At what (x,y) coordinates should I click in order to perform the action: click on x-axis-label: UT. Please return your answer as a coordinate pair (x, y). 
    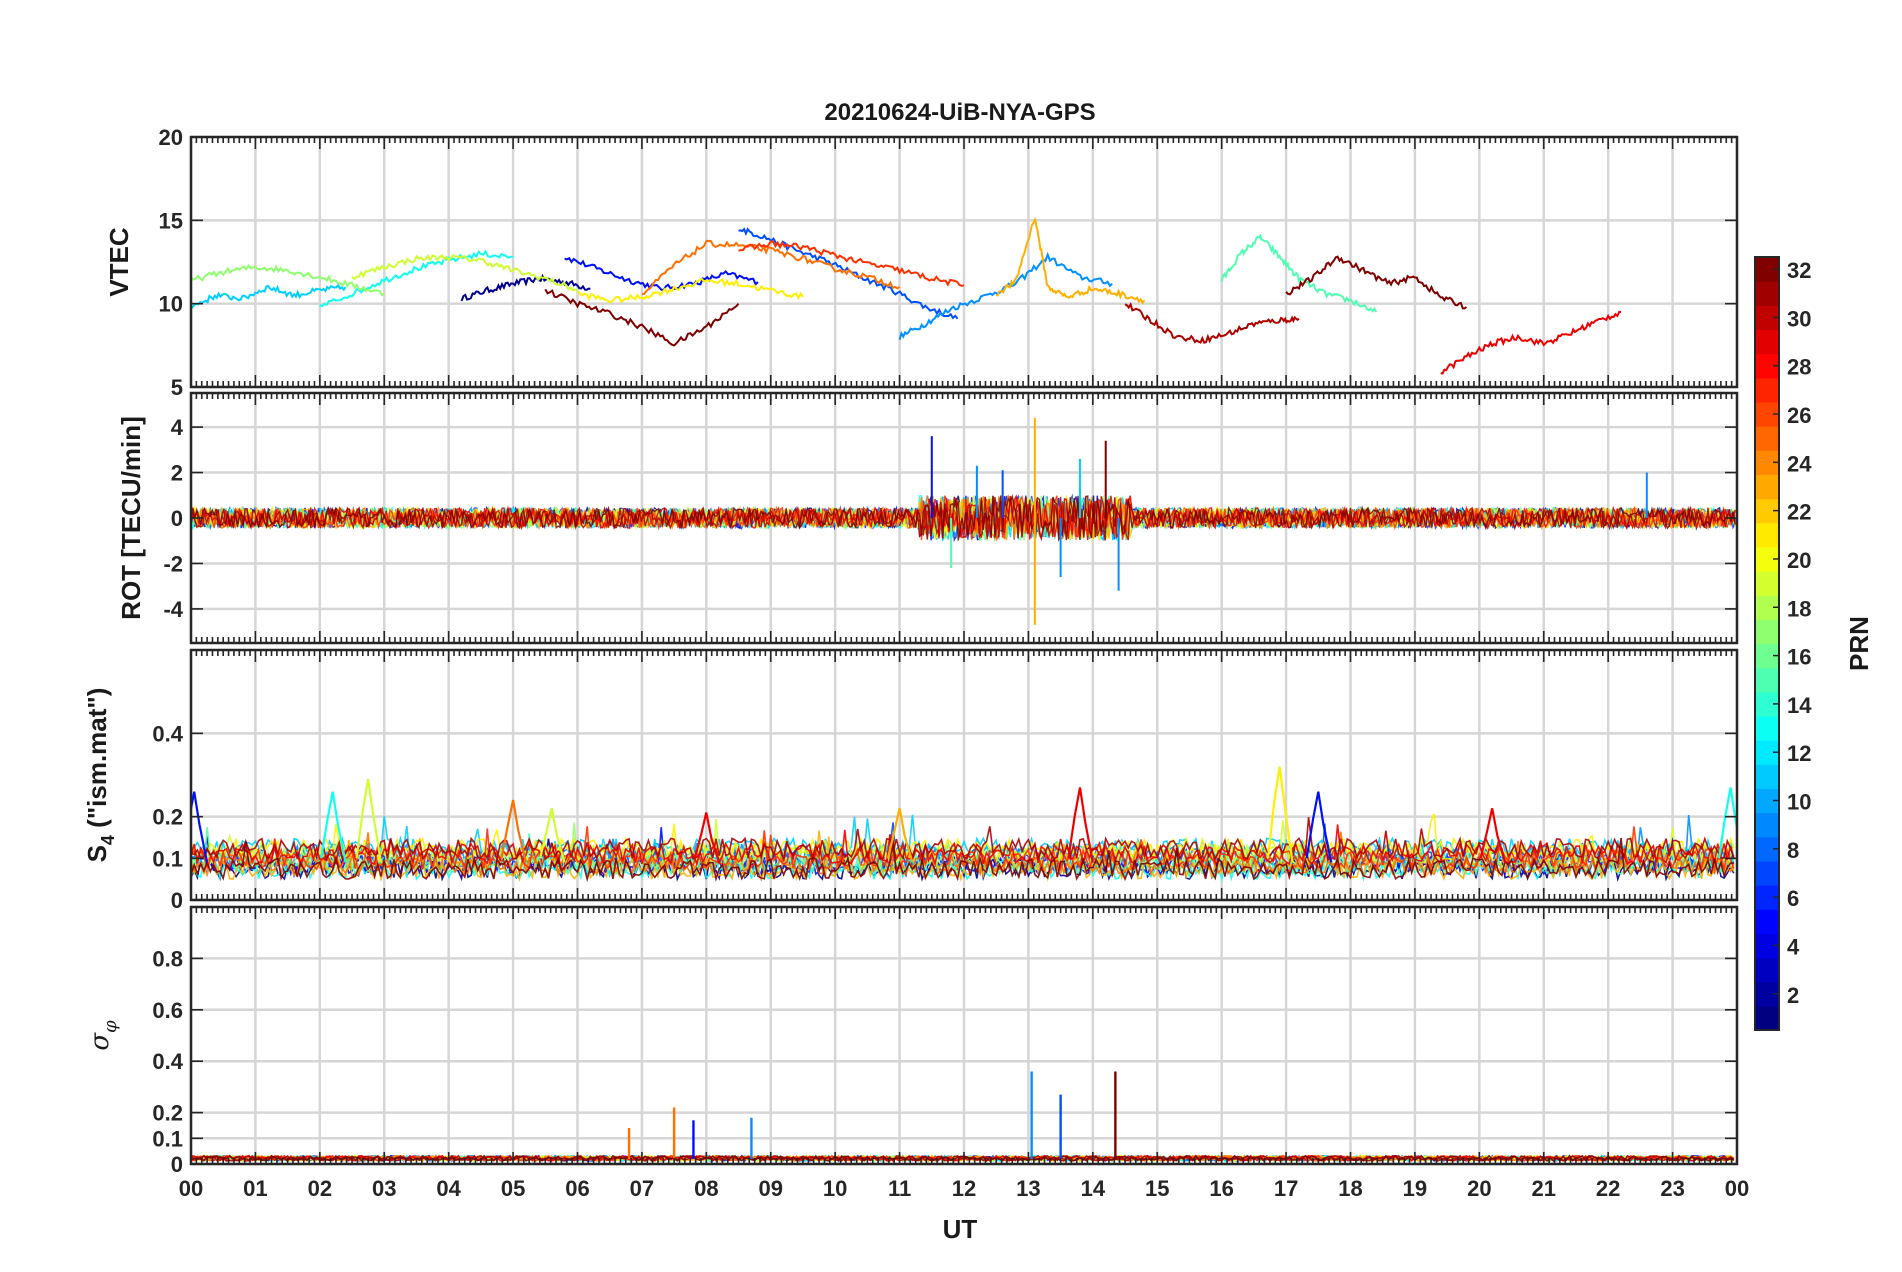
    Looking at the image, I should click on (960, 1229).